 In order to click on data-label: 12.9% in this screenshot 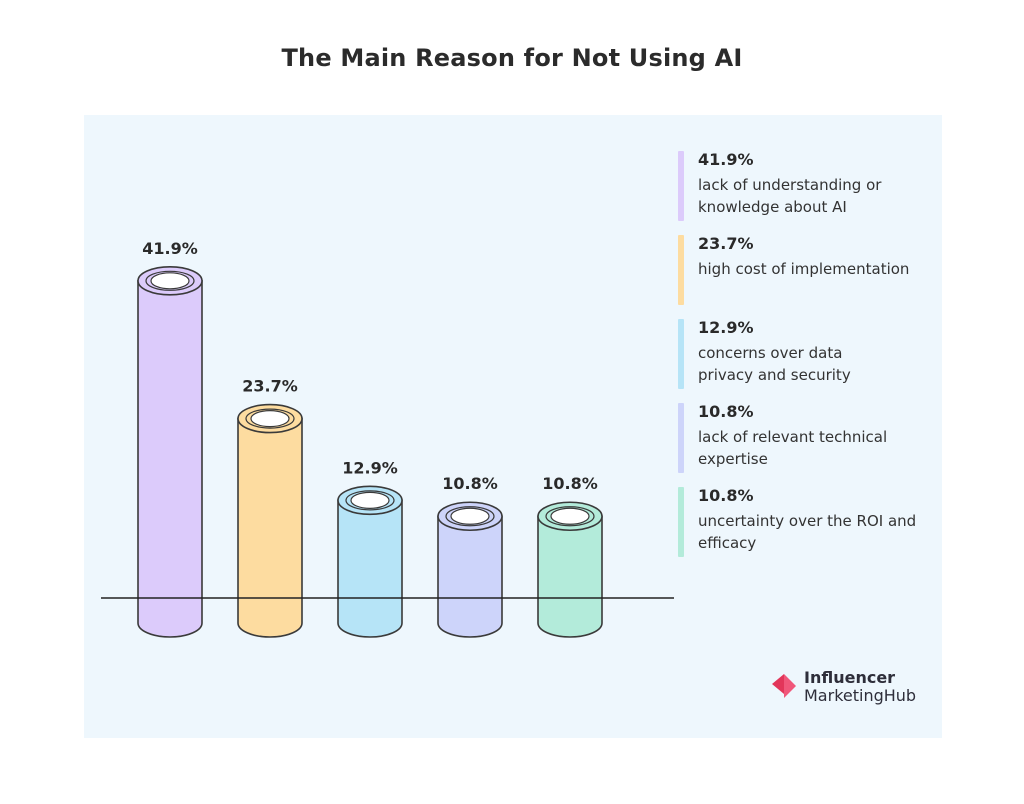, I will do `click(370, 467)`.